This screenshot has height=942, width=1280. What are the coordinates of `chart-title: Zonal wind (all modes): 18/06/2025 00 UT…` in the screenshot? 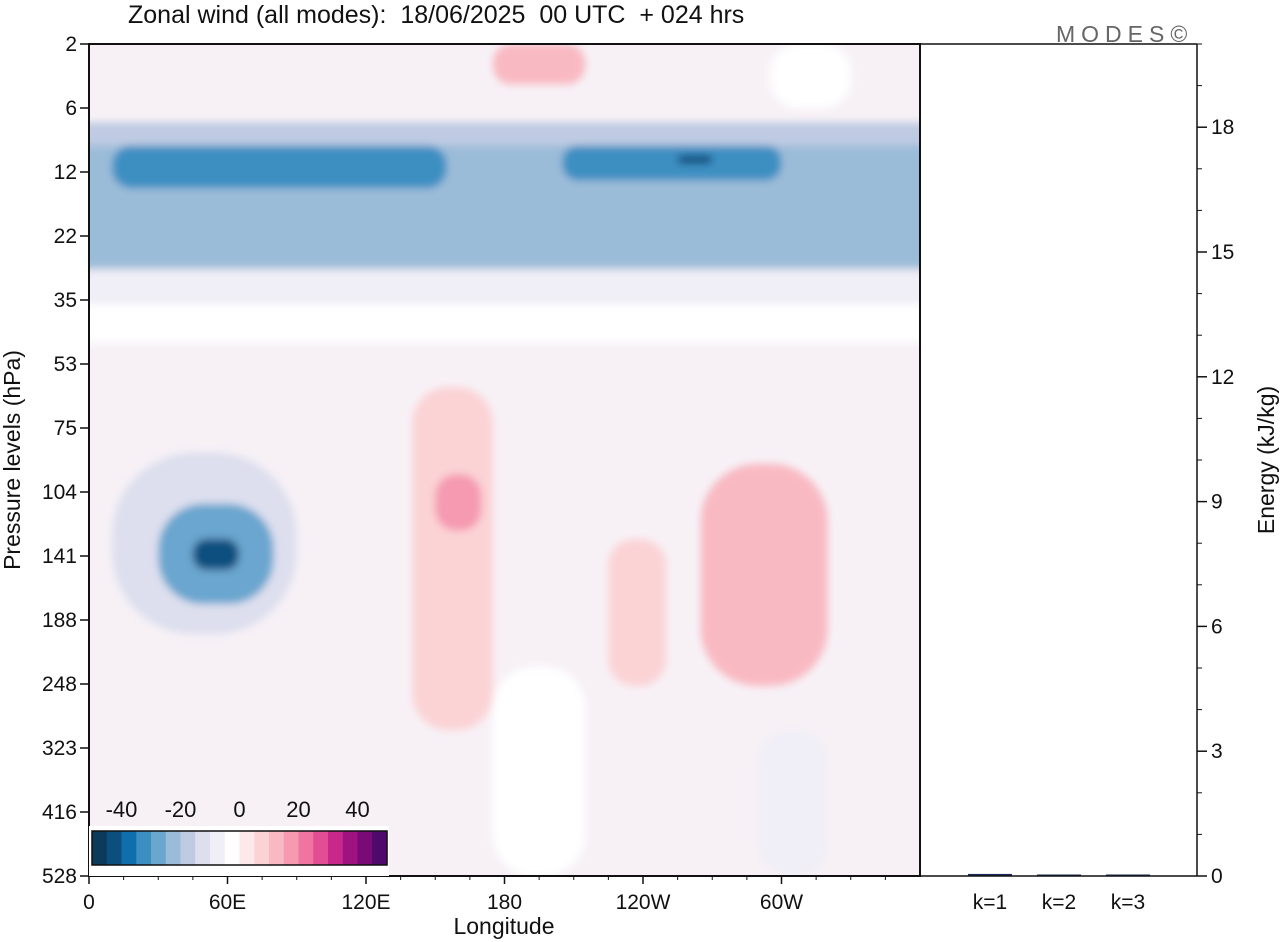 It's located at (436, 15).